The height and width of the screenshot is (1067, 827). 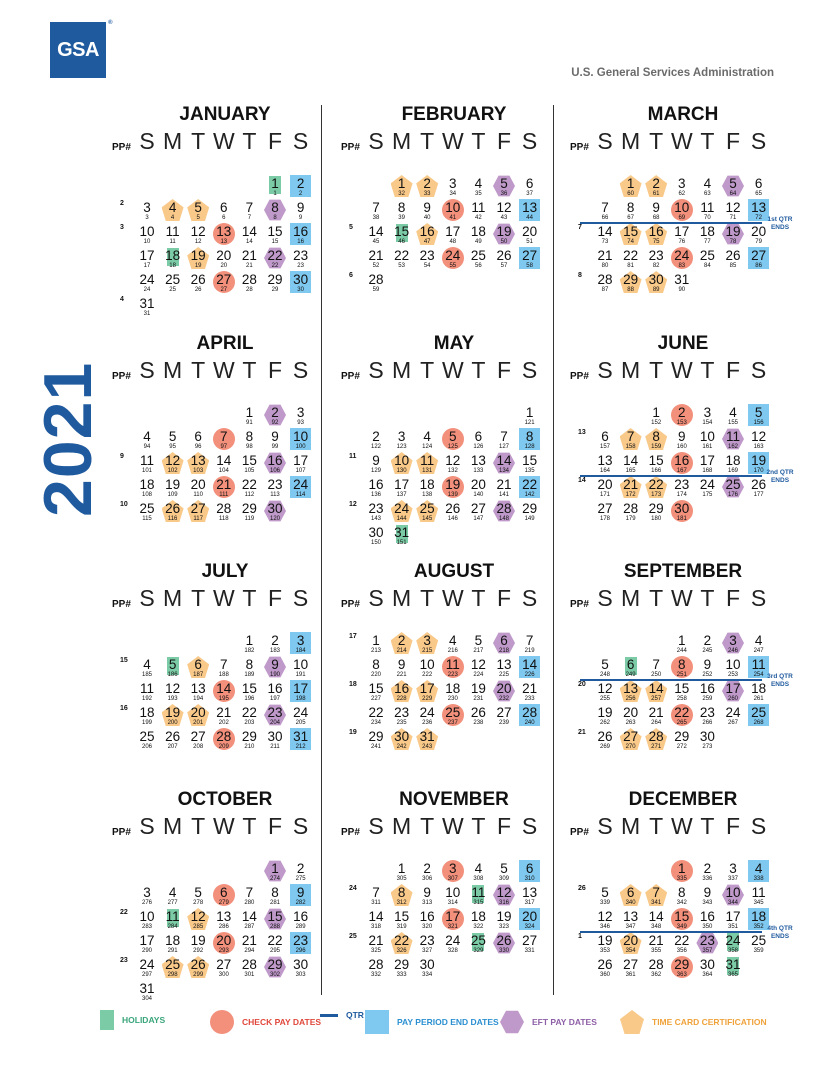 What do you see at coordinates (529, 699) in the screenshot?
I see `day-of-year: 233` at bounding box center [529, 699].